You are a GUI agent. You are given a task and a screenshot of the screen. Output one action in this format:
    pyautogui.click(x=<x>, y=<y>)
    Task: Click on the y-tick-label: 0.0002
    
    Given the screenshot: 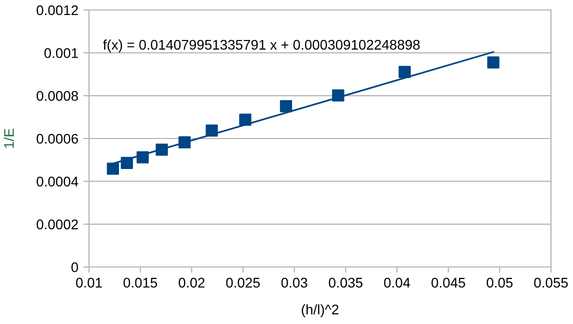 What is the action you would take?
    pyautogui.click(x=57, y=225)
    